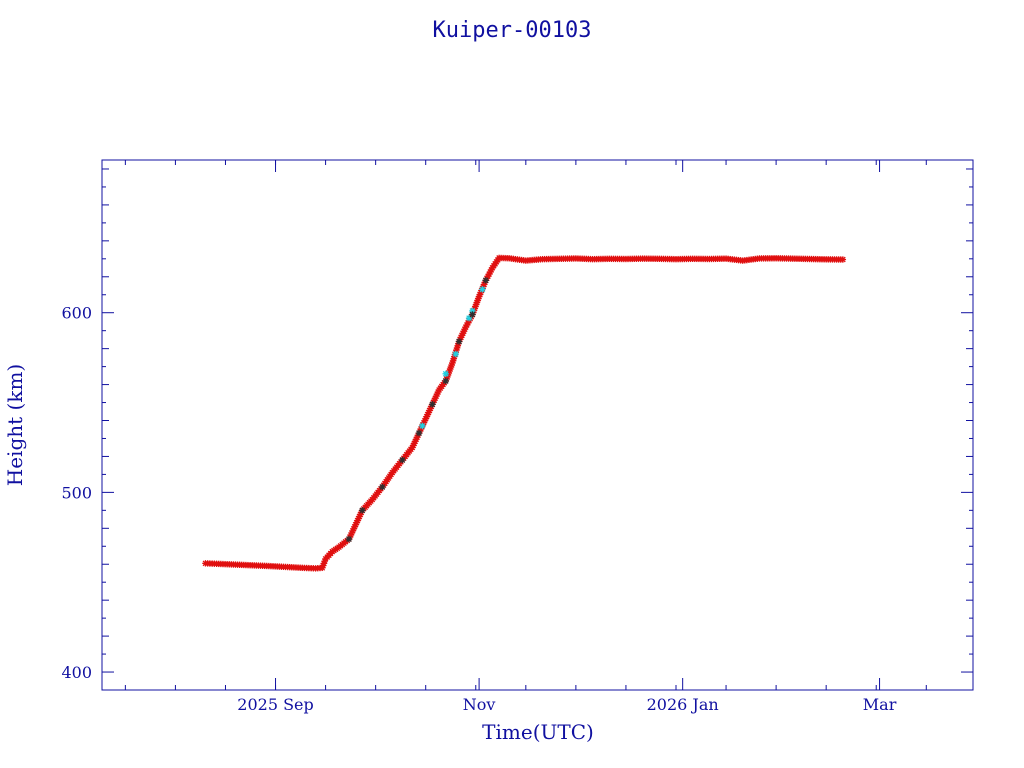 The height and width of the screenshot is (768, 1024). Describe the element at coordinates (538, 732) in the screenshot. I see `x-axis-label: Time(UTC)` at that location.